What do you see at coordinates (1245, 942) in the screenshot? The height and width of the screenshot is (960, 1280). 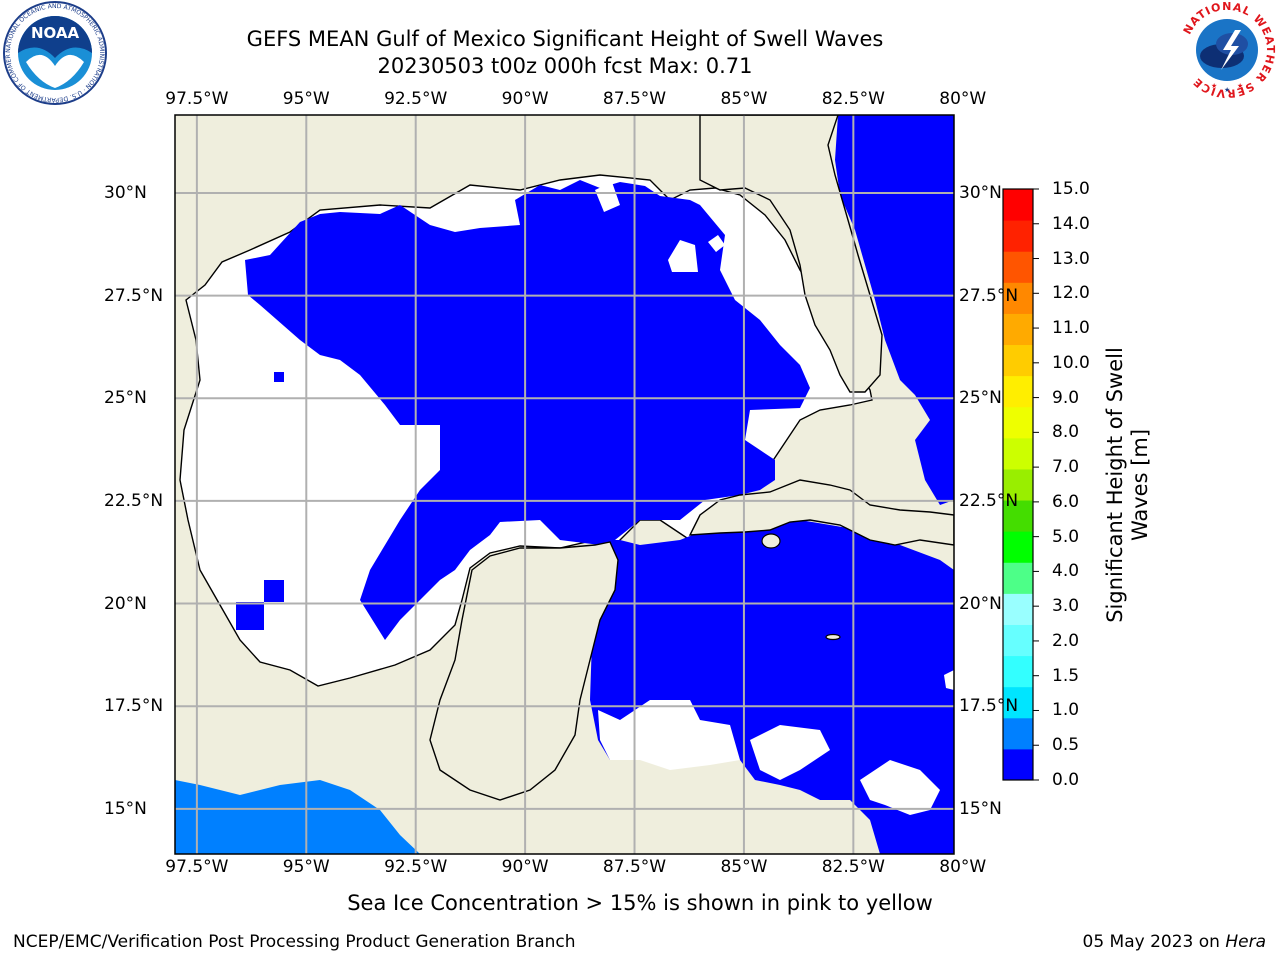 I see `footer-machine: Hera` at bounding box center [1245, 942].